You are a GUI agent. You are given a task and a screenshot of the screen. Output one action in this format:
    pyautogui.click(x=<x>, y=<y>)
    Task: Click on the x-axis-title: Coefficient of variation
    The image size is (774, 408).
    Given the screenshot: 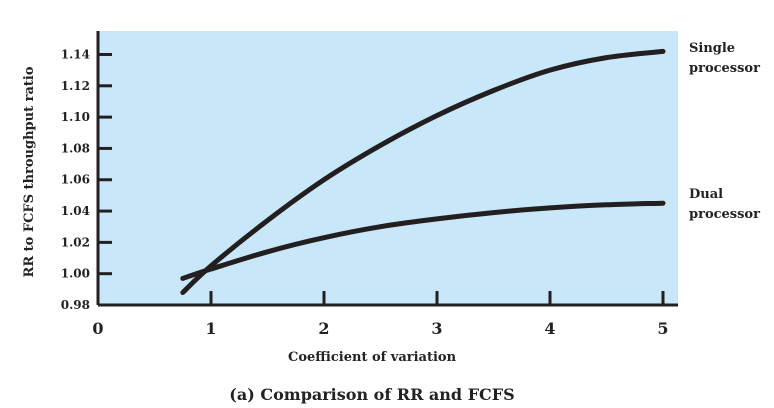 What is the action you would take?
    pyautogui.click(x=372, y=357)
    